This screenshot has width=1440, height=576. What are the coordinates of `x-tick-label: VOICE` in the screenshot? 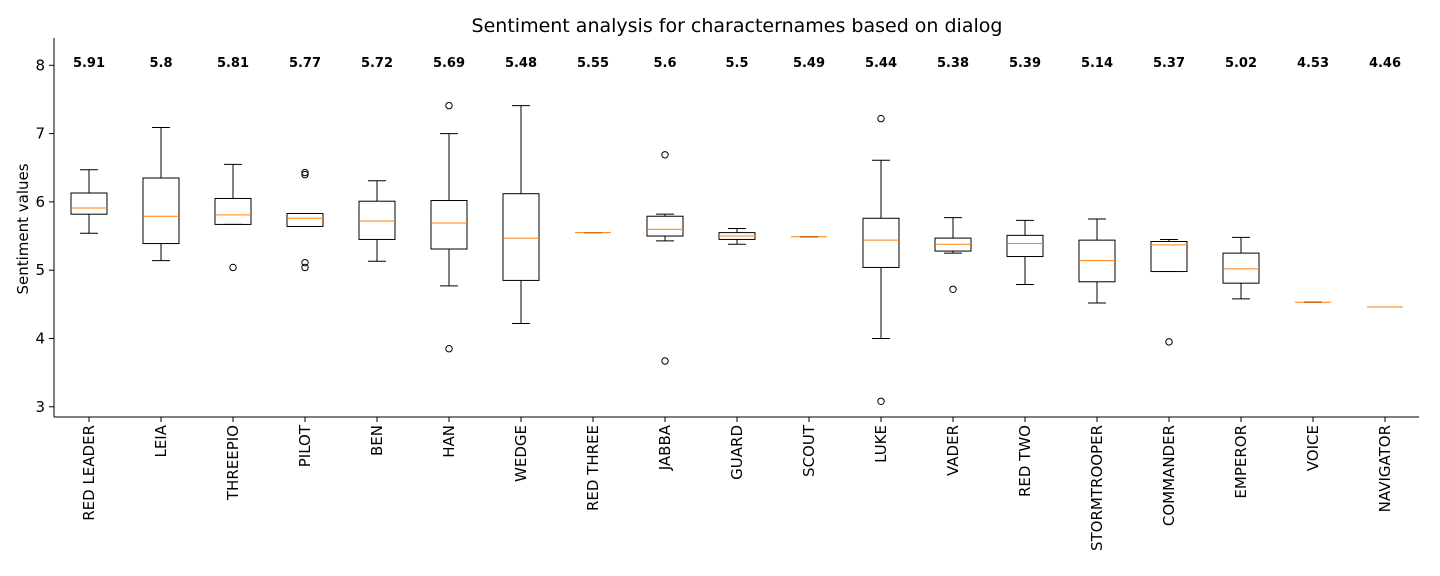 It's located at (1313, 448).